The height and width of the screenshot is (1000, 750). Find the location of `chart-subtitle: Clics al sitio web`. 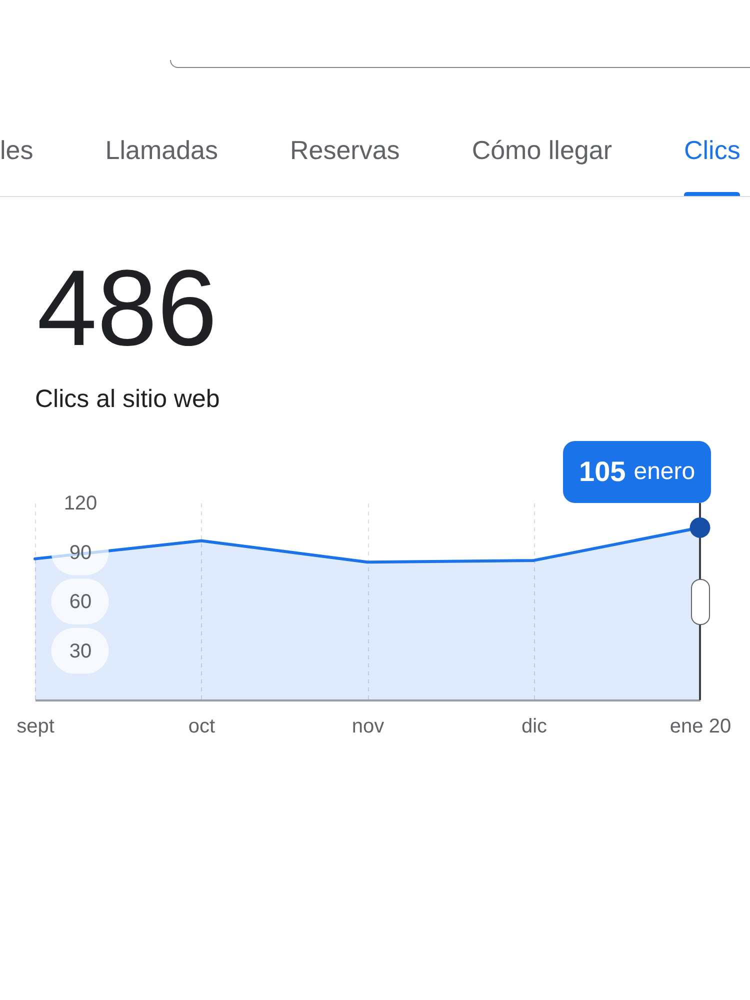

chart-subtitle: Clics al sitio web is located at coordinates (127, 399).